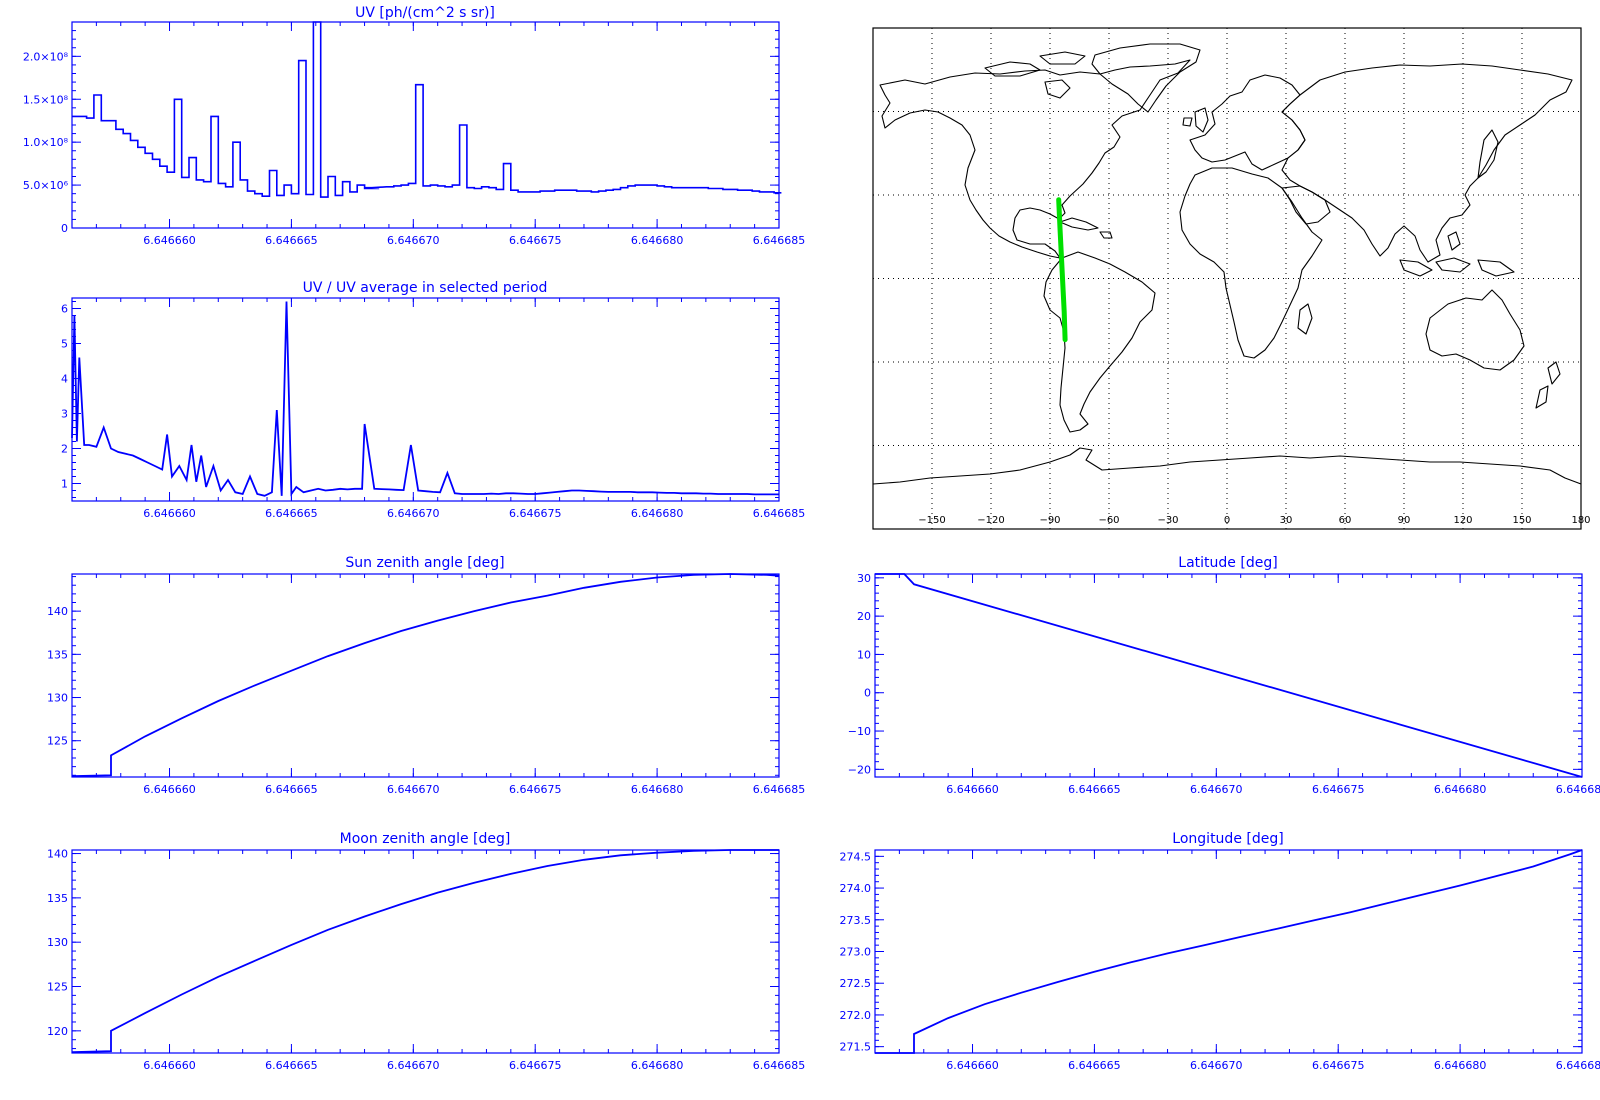 This screenshot has width=1600, height=1100. What do you see at coordinates (1462, 520) in the screenshot?
I see `map-lon-tick-label: 120` at bounding box center [1462, 520].